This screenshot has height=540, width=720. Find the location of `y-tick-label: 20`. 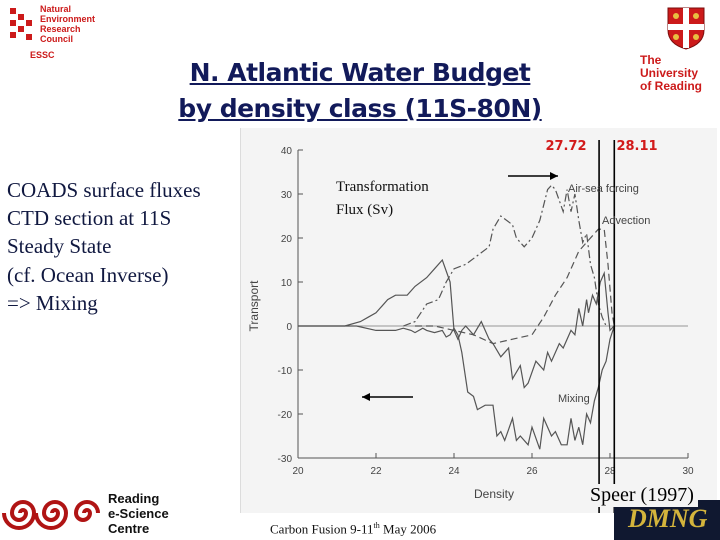

y-tick-label: 20 is located at coordinates (287, 239).